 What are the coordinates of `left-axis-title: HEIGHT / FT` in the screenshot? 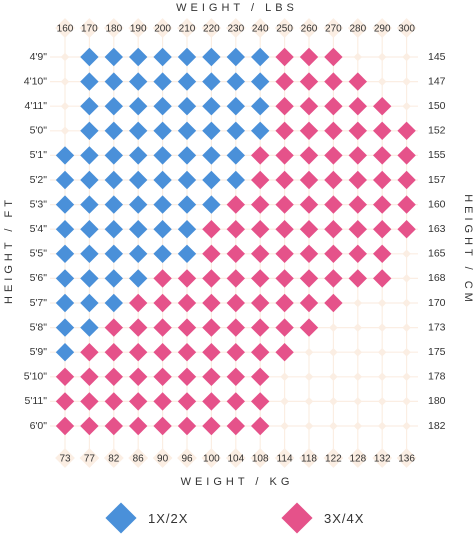 It's located at (9, 250).